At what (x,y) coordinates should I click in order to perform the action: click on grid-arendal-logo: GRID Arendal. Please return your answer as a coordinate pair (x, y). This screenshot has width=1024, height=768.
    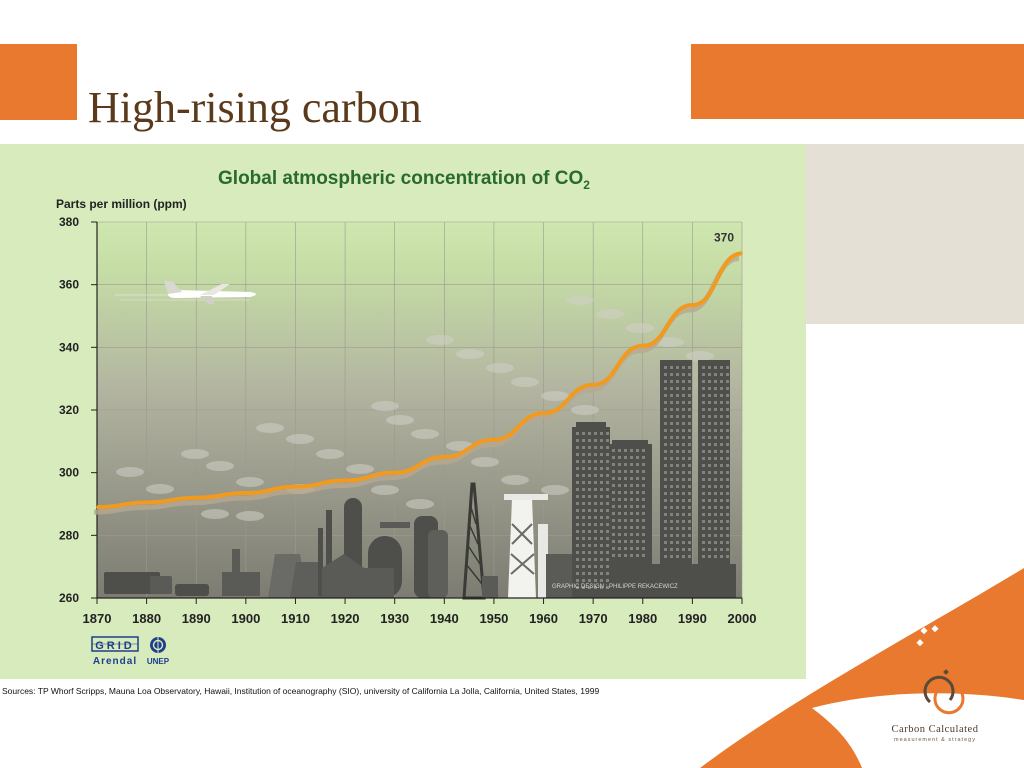
    Looking at the image, I should click on (115, 651).